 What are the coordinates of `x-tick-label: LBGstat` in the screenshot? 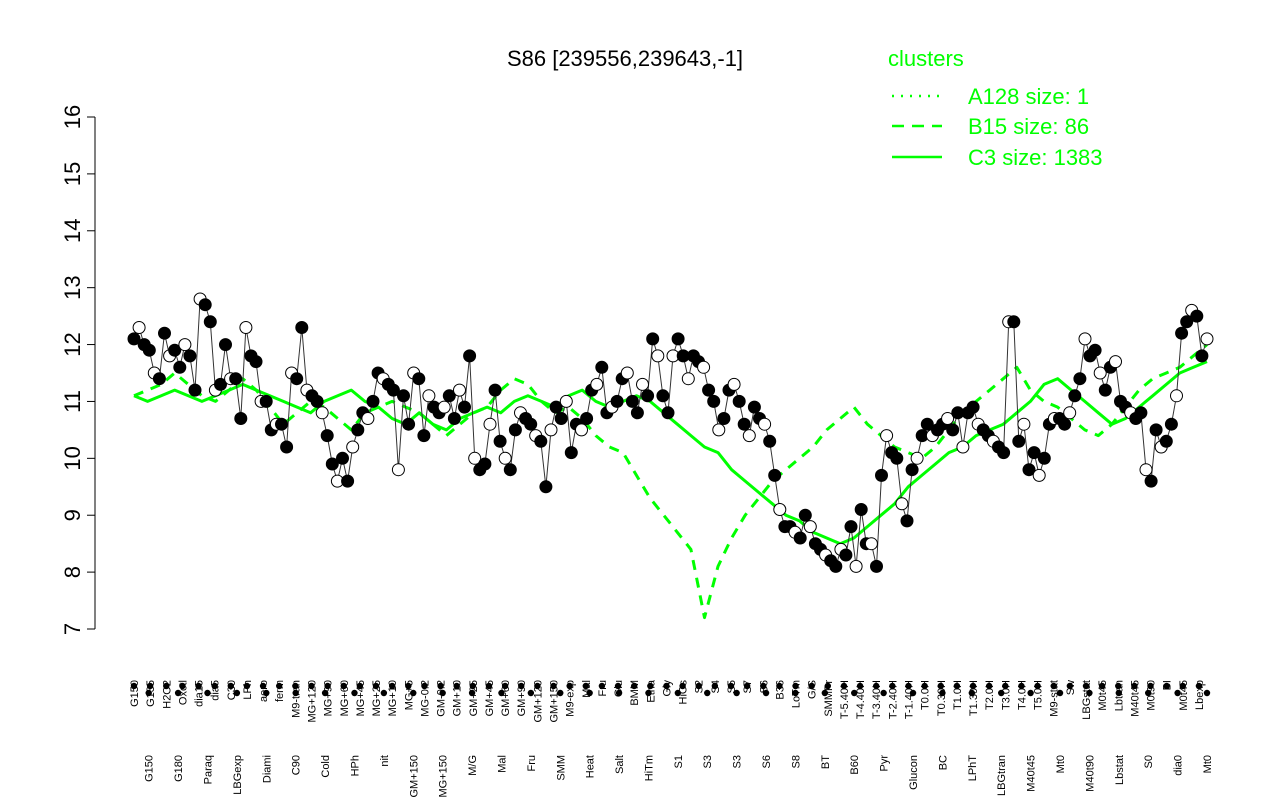 It's located at (1087, 700).